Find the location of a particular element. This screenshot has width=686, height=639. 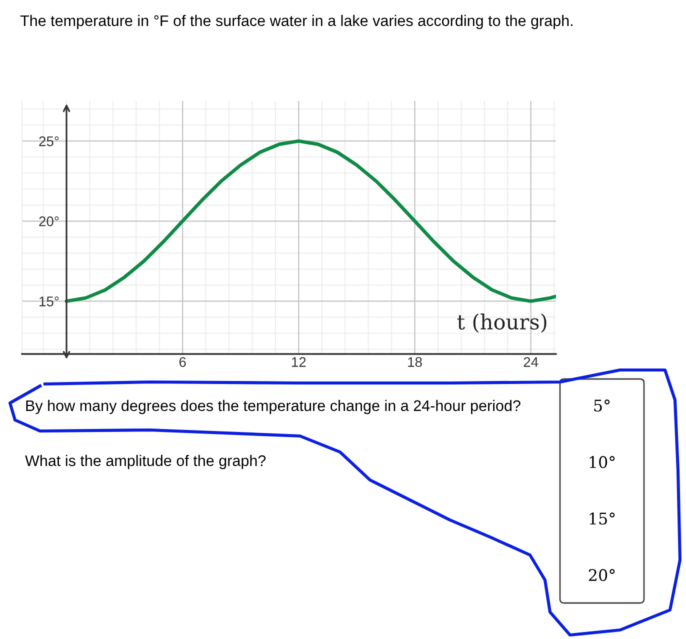

x-tick-label: 12 is located at coordinates (299, 362).